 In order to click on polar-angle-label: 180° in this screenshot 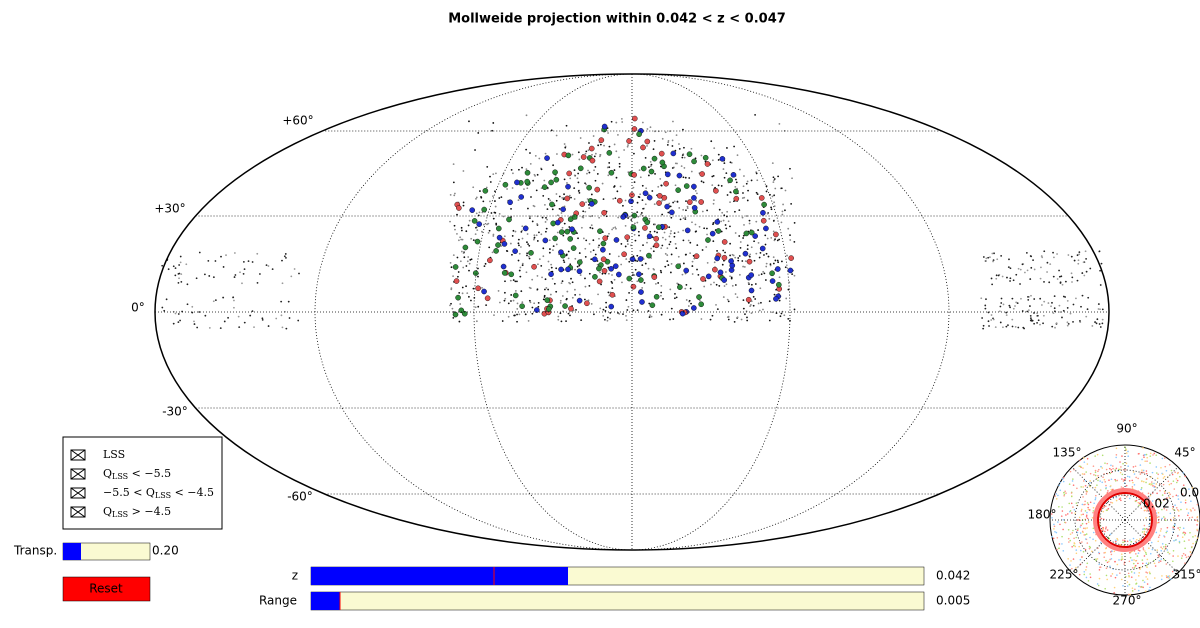, I will do `click(1042, 515)`.